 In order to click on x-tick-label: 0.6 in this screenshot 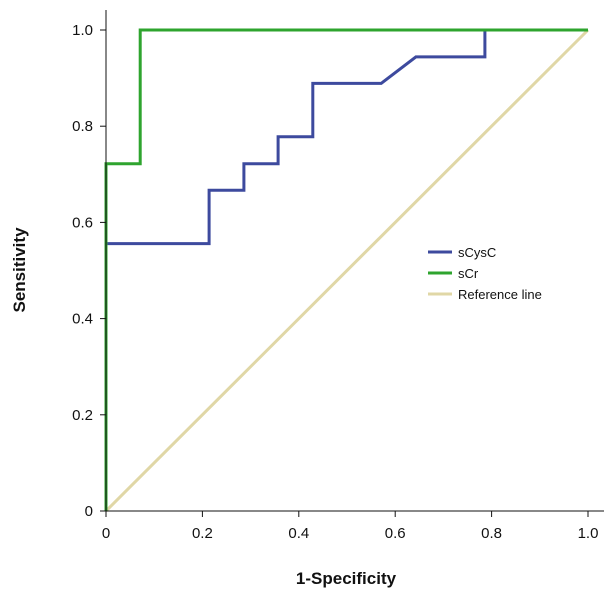, I will do `click(395, 533)`.